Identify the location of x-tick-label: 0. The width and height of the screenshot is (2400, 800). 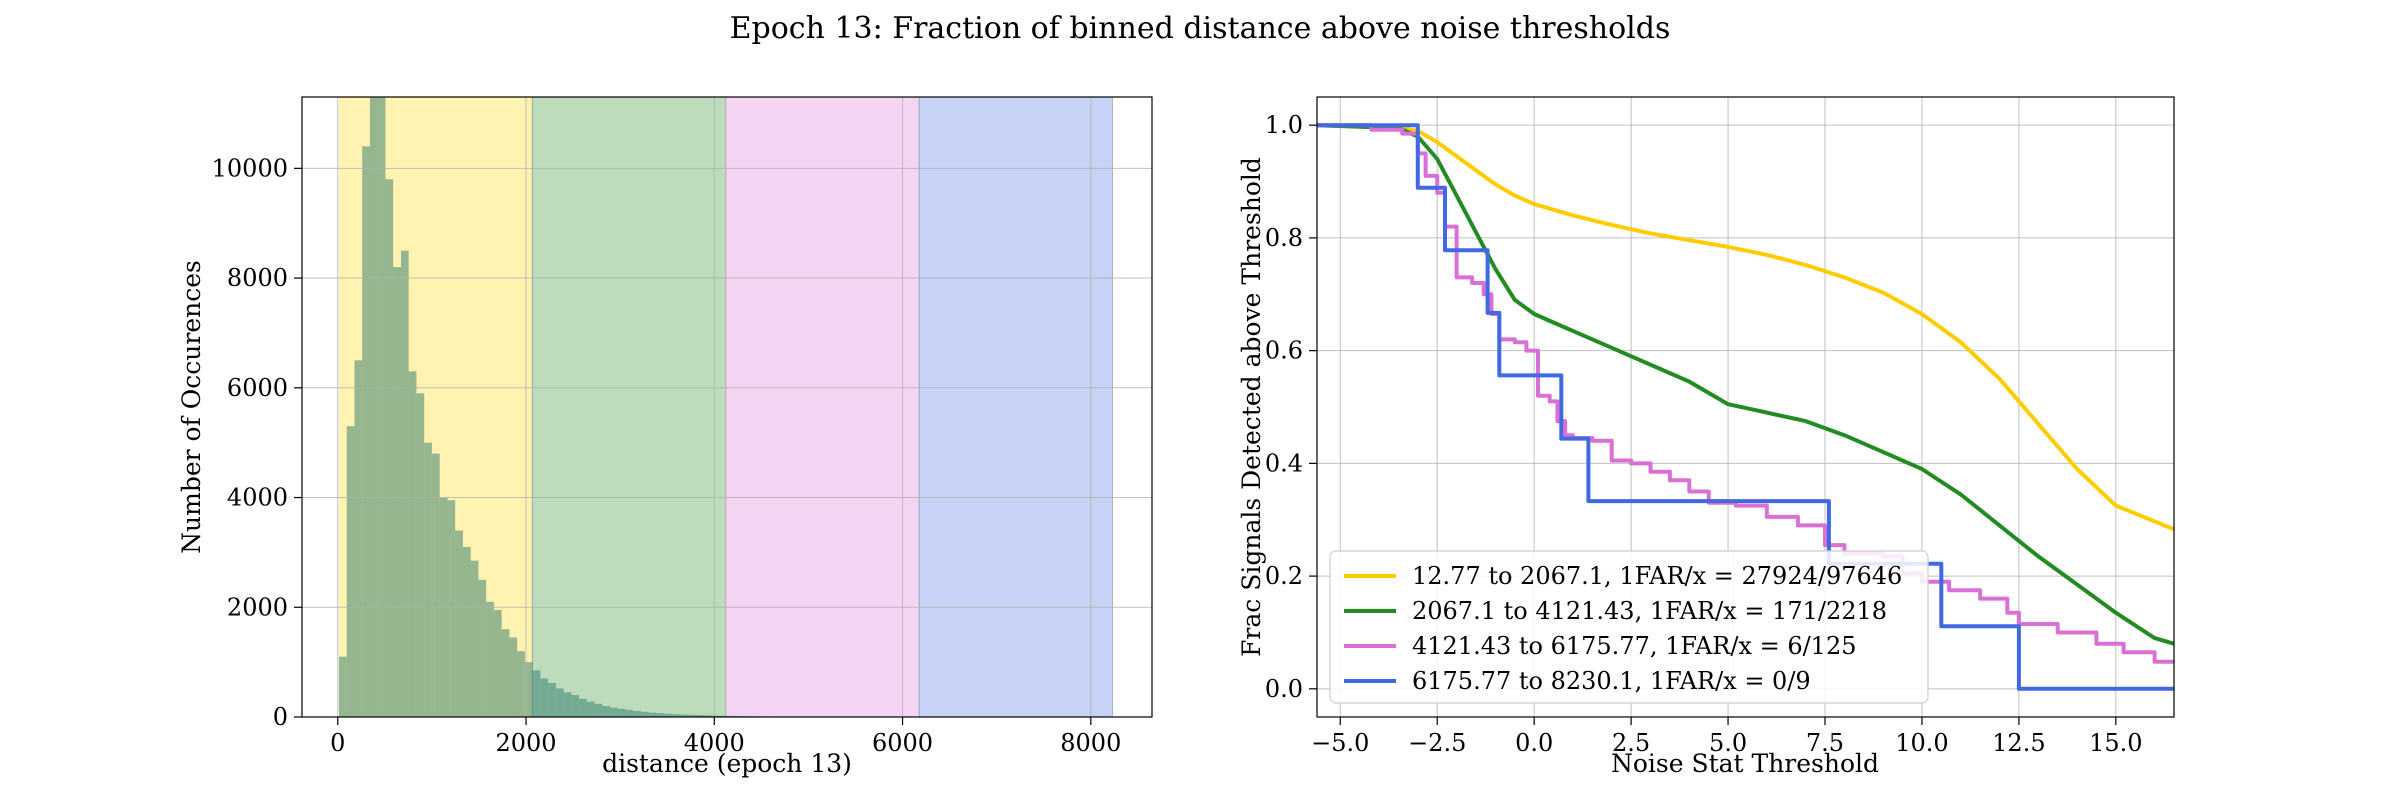
(337, 743).